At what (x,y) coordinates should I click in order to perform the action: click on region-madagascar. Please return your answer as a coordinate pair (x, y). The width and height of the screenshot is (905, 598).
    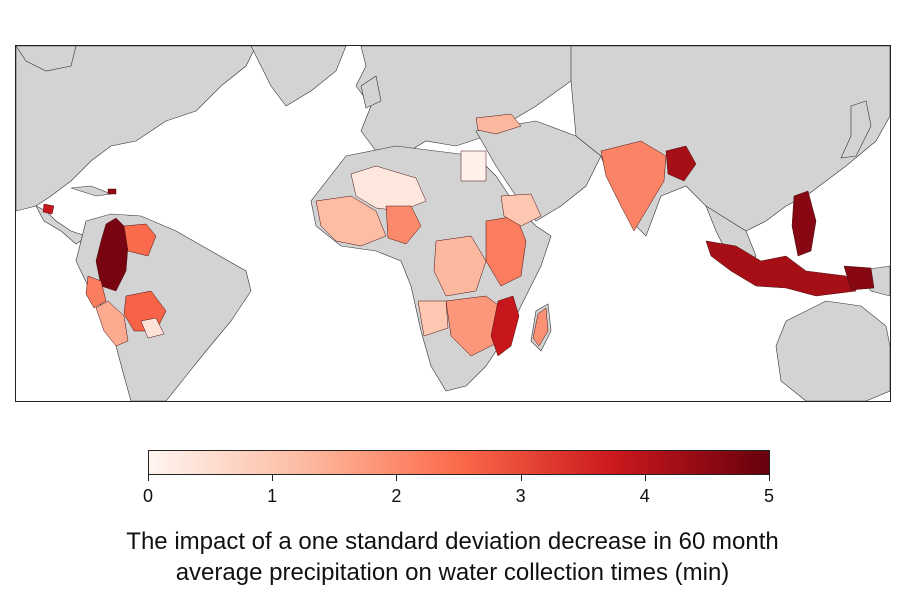
    Looking at the image, I should click on (540, 327).